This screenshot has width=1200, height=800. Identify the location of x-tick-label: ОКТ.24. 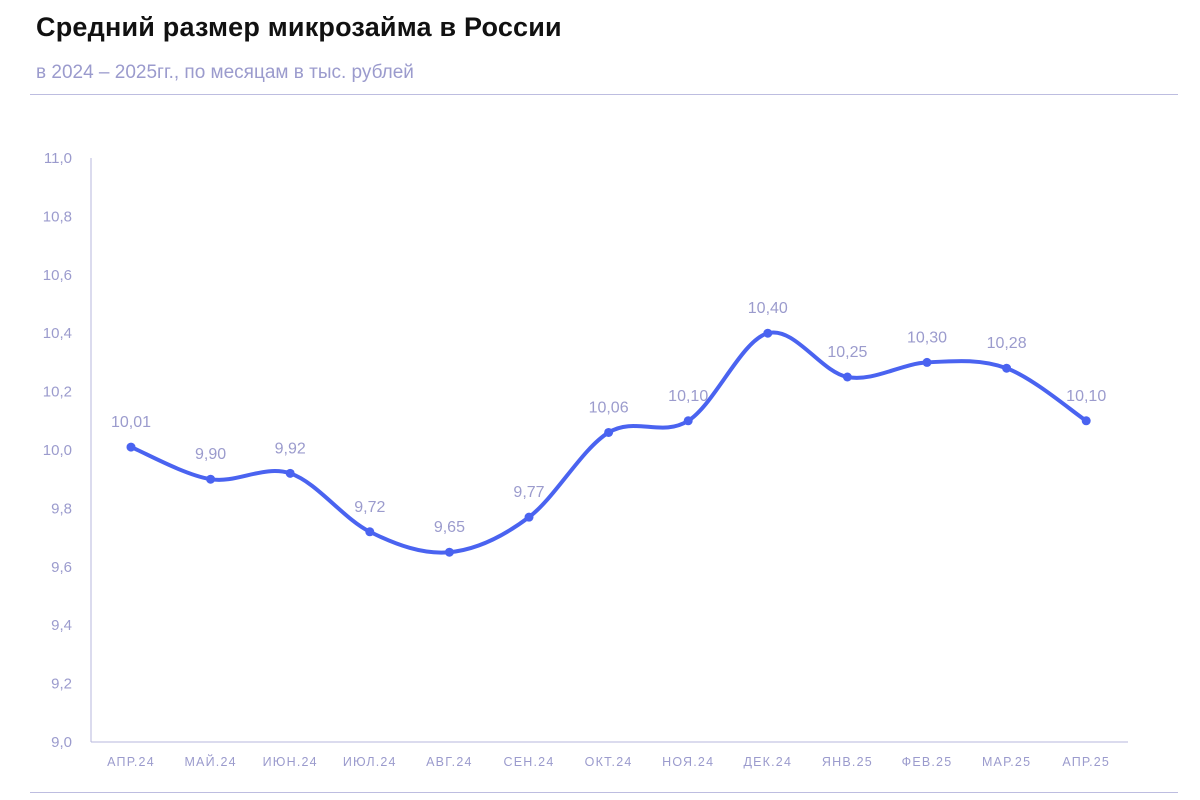
(609, 762).